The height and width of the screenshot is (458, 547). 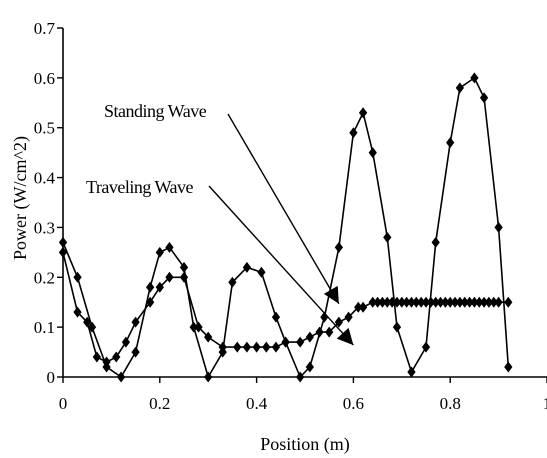 What do you see at coordinates (45, 203) in the screenshot?
I see `y-tick-labels: 0 0.1 0.2 0.3 0.4 0.5 0.6 0.7` at bounding box center [45, 203].